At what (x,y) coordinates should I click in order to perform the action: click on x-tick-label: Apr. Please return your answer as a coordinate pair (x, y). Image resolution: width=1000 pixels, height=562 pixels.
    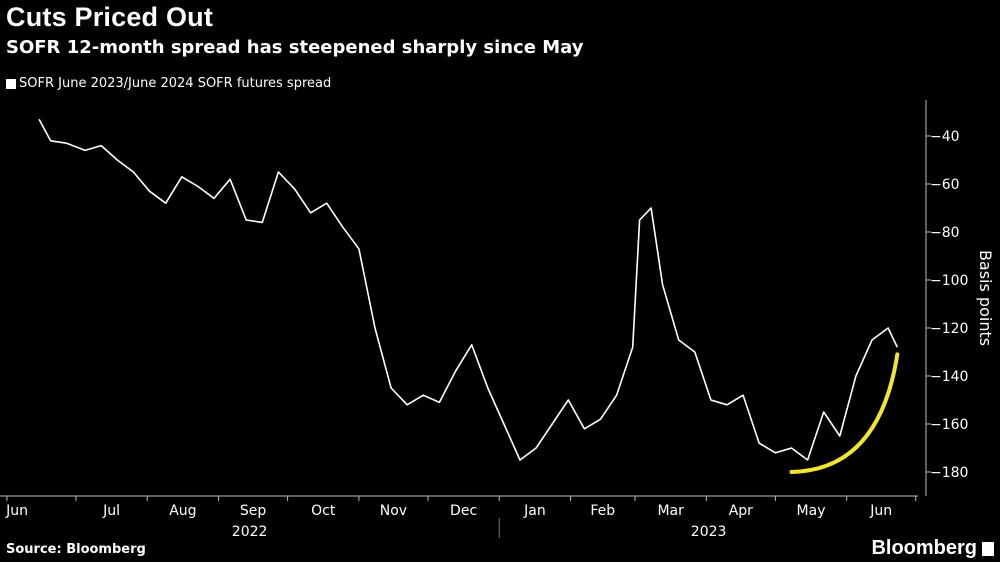
    Looking at the image, I should click on (741, 511).